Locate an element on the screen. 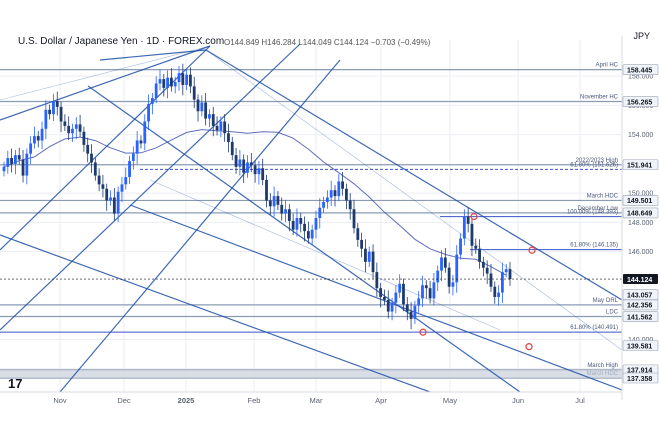  time-tick-label: Jul is located at coordinates (580, 400).